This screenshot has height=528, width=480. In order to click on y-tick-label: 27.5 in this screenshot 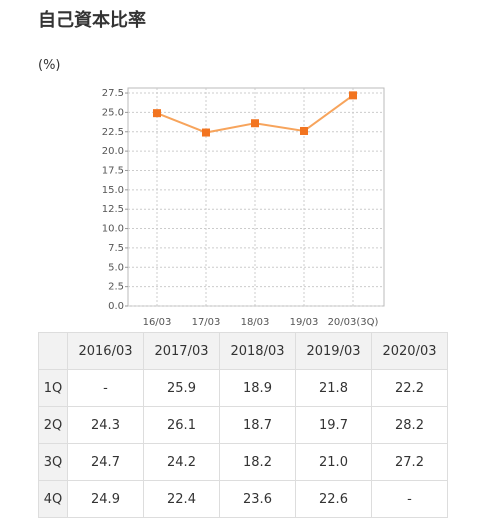, I will do `click(113, 93)`.